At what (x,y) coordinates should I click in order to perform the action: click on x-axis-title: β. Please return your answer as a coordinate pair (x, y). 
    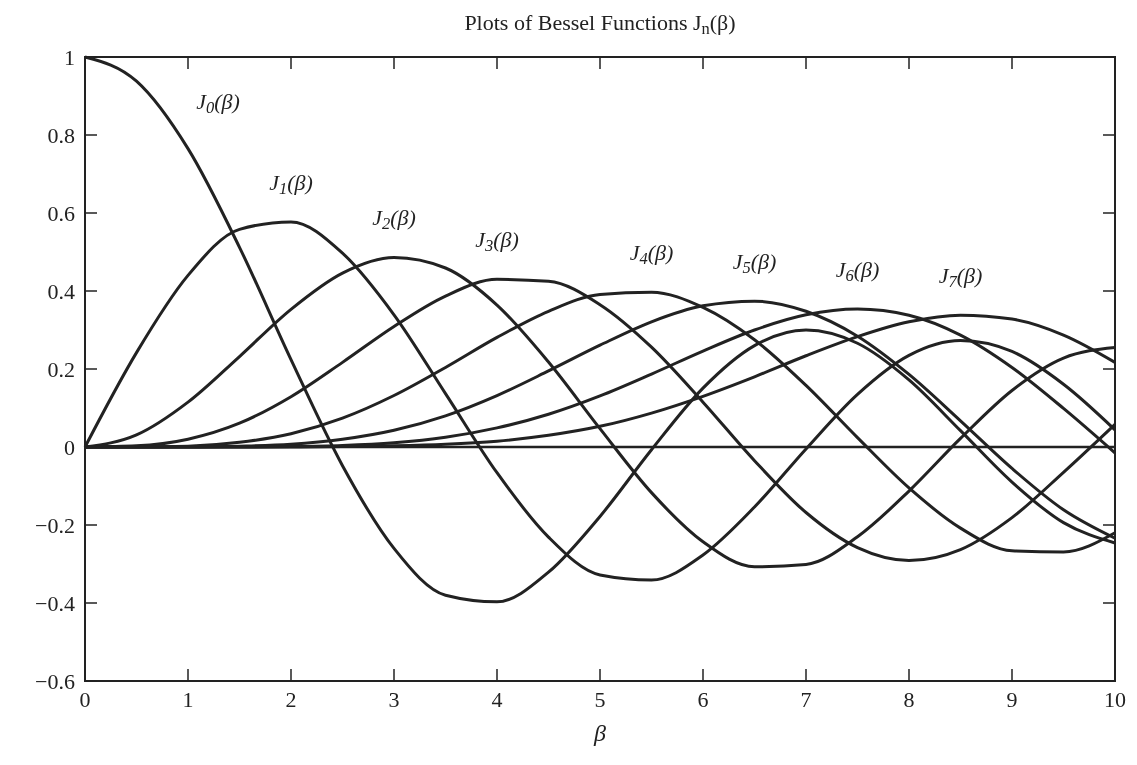
    Looking at the image, I should click on (600, 733).